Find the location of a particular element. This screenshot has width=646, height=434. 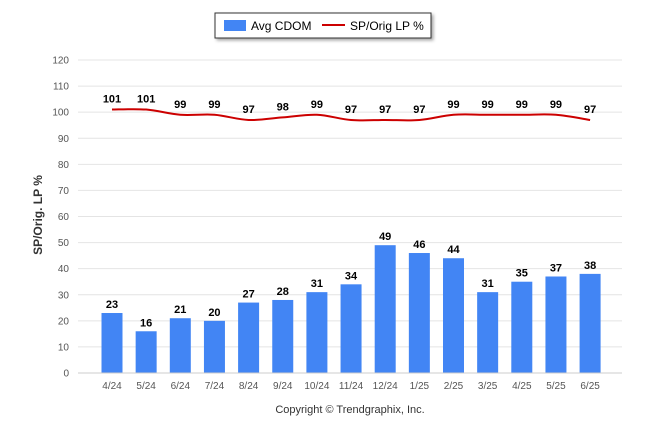

x-tick-label-7-24: 7/24 is located at coordinates (215, 386).